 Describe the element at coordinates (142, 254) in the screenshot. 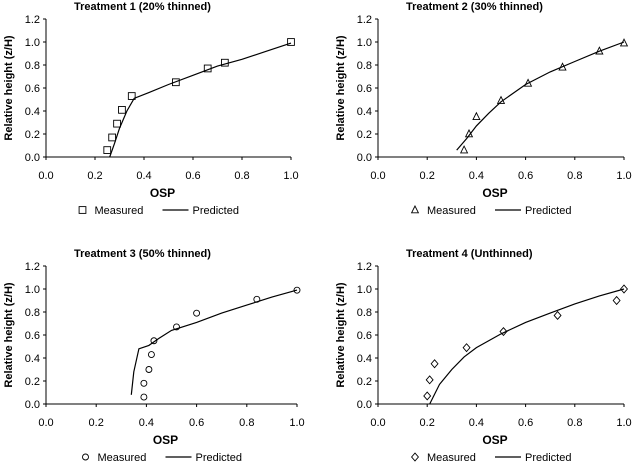

I see `chart-title: Treatment 3 (50% thinned)` at that location.